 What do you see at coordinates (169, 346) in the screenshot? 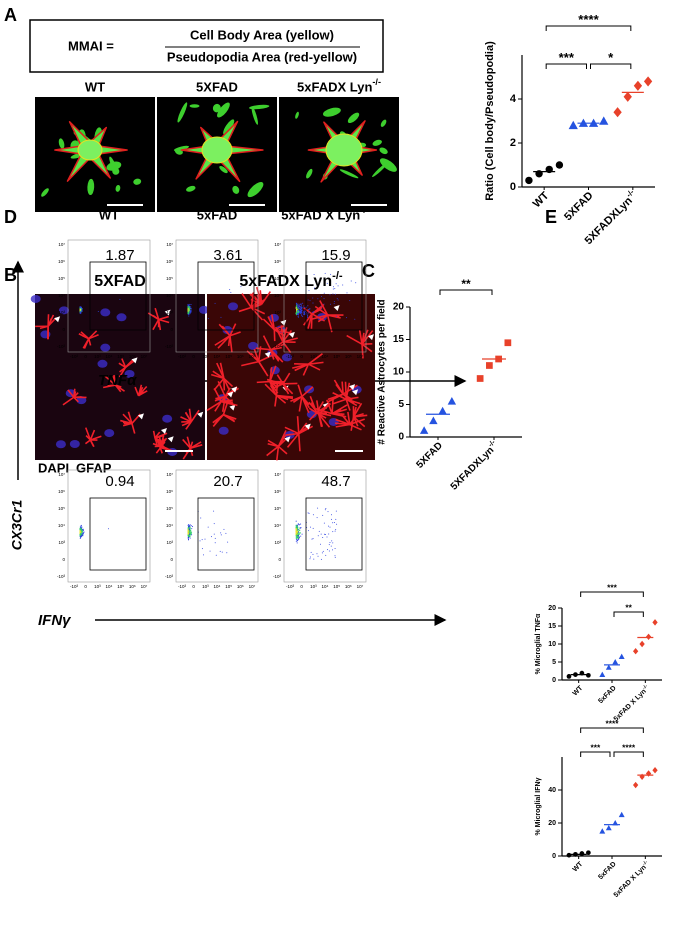
I see `flow-y-tick-label: -10³` at bounding box center [169, 346].